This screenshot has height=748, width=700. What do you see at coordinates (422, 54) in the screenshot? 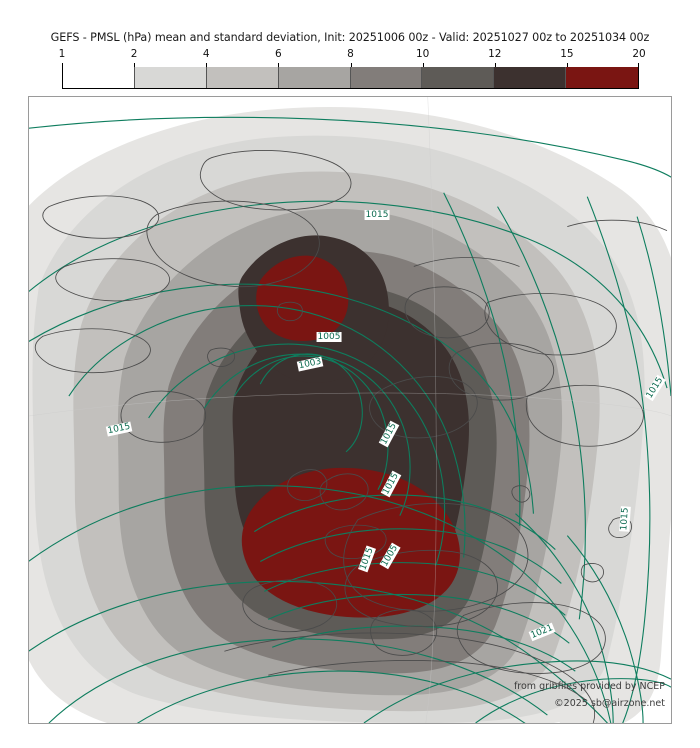
I see `colorbar-tick-label-10: 10` at bounding box center [422, 54].